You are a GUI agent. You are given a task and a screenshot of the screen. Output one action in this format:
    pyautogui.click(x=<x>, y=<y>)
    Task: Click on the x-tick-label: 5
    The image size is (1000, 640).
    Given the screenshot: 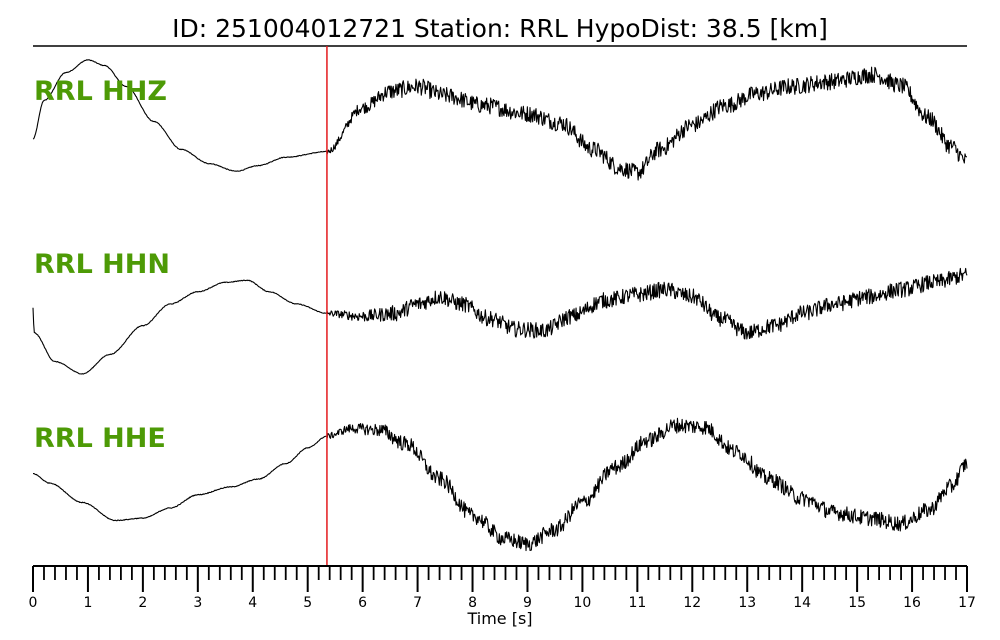 What is the action you would take?
    pyautogui.click(x=307, y=603)
    